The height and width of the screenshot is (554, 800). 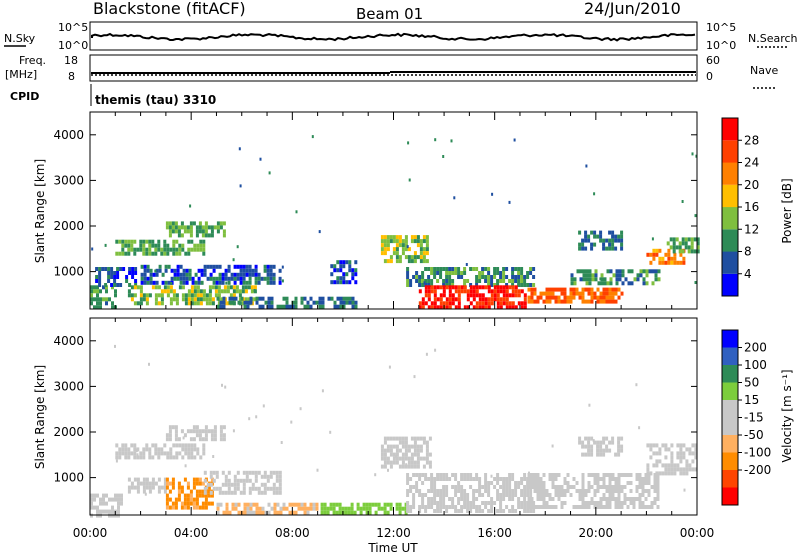 I want to click on velocity-y-axis-label: Slant Range [km], so click(x=40, y=417).